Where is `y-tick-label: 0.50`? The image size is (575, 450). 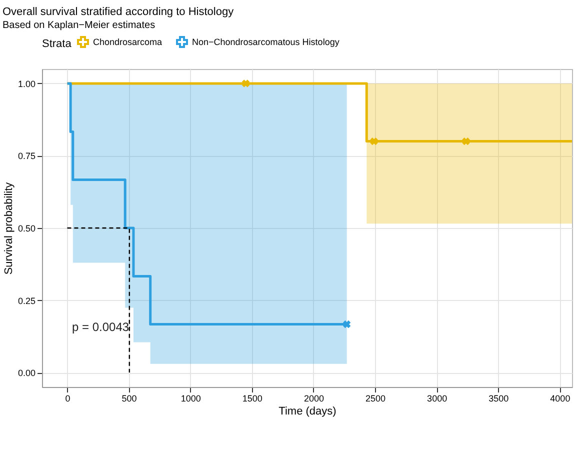
y-tick-label: 0.50 is located at coordinates (27, 229).